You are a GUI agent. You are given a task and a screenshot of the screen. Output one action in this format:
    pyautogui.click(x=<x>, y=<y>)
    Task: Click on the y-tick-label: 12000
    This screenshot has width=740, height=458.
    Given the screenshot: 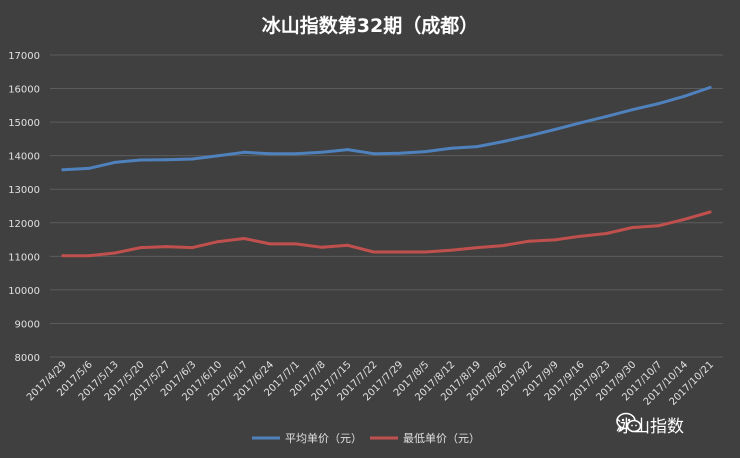 What is the action you would take?
    pyautogui.click(x=24, y=224)
    